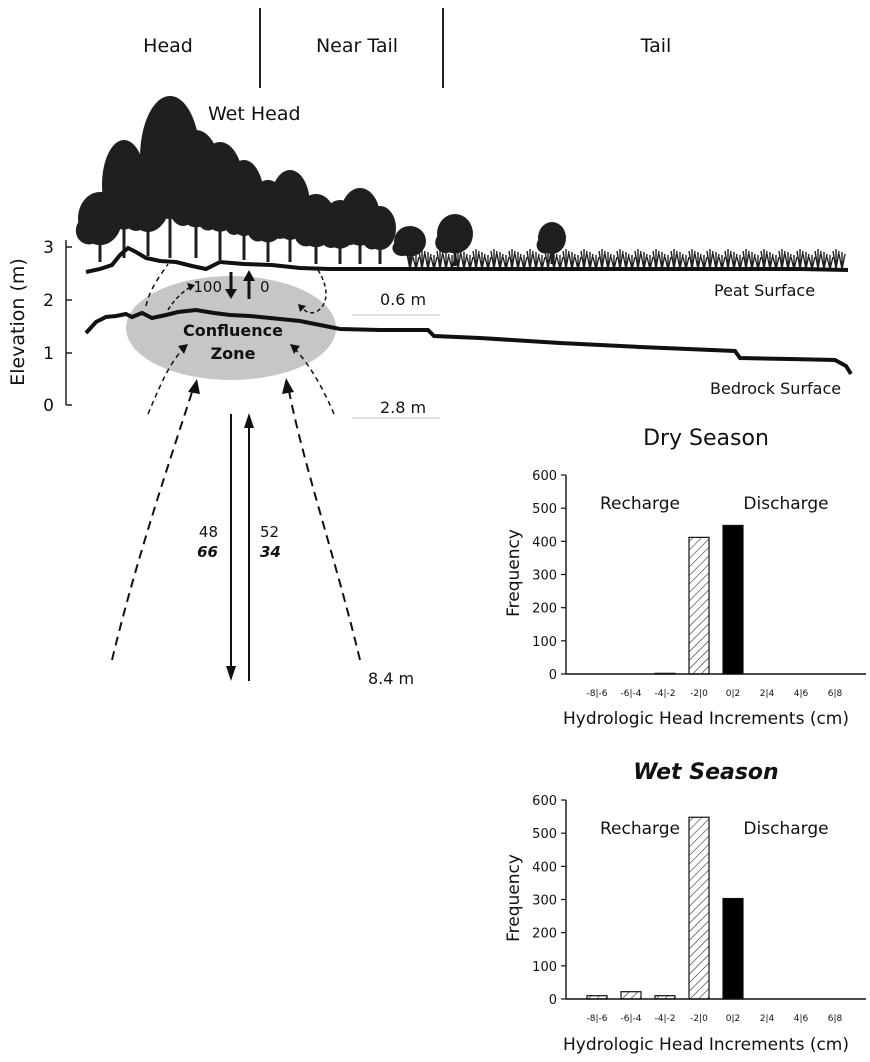  I want to click on shallow-flowpath-left, so click(170, 287).